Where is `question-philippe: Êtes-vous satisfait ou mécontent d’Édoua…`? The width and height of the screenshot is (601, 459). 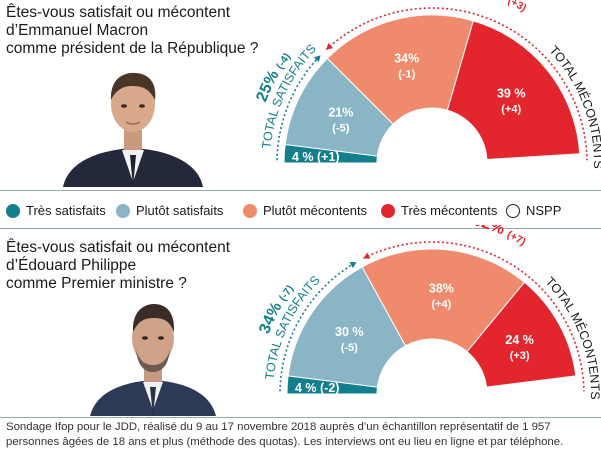
question-philippe: Êtes-vous satisfait ou mécontent d’Édoua… is located at coordinates (118, 266).